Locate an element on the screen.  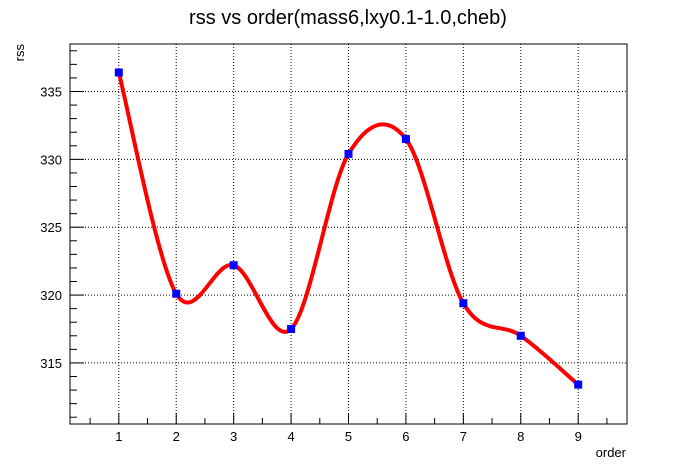
x-tick-label: 8 is located at coordinates (520, 436).